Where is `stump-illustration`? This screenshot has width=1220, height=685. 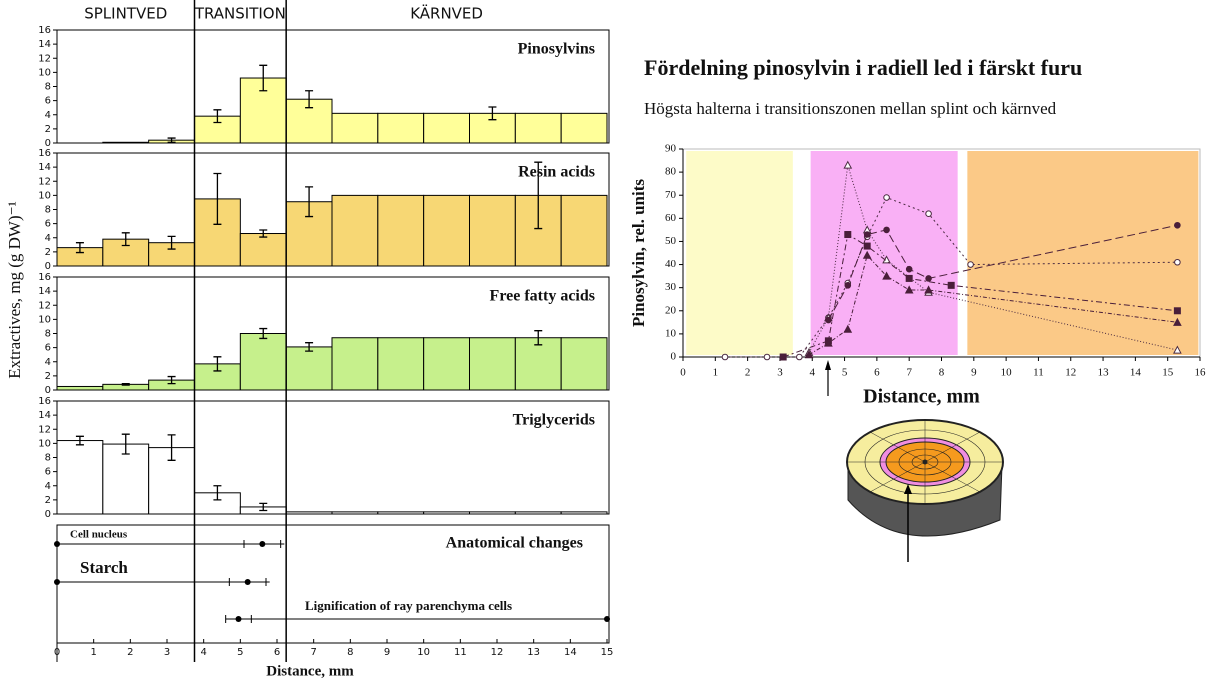
stump-illustration is located at coordinates (925, 490).